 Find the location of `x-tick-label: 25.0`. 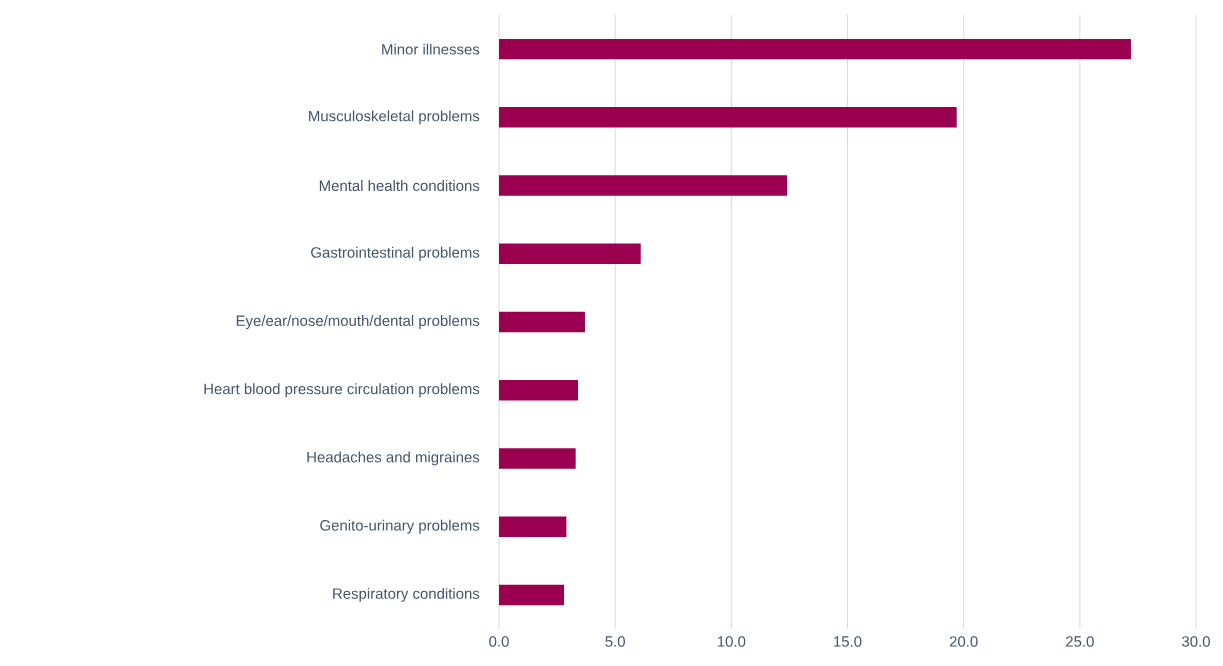

x-tick-label: 25.0 is located at coordinates (1080, 641).